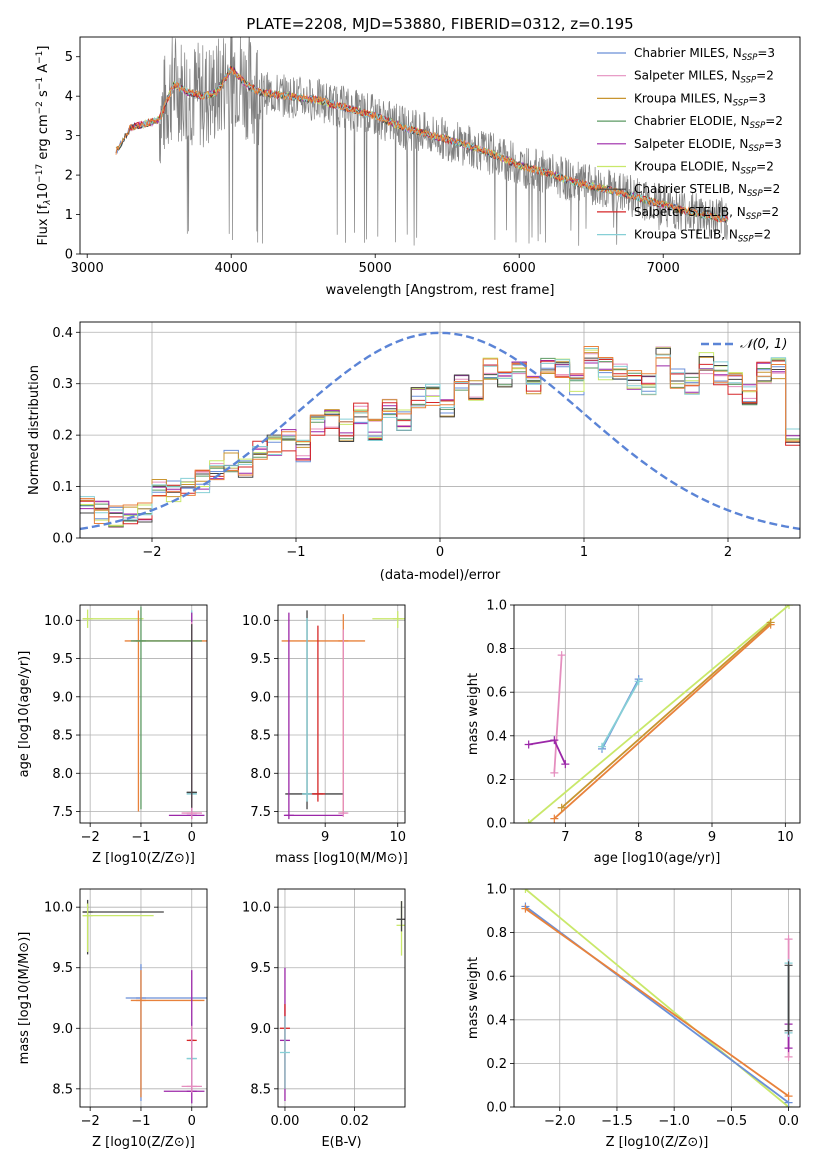  What do you see at coordinates (43, 138) in the screenshot?
I see `y-label-part: erg cm` at bounding box center [43, 138].